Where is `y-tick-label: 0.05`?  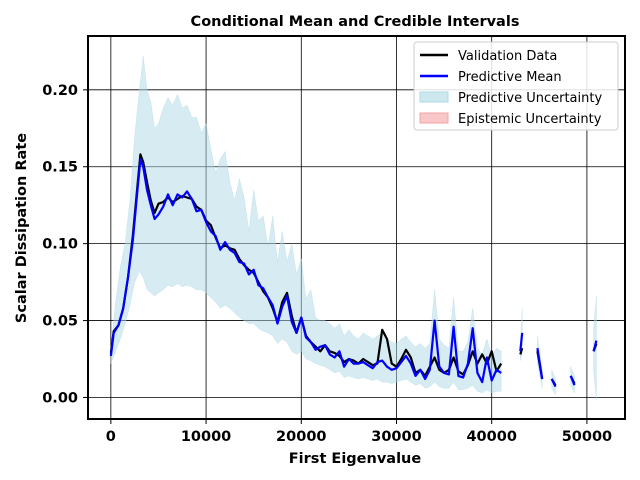
y-tick-label: 0.05 is located at coordinates (60, 322).